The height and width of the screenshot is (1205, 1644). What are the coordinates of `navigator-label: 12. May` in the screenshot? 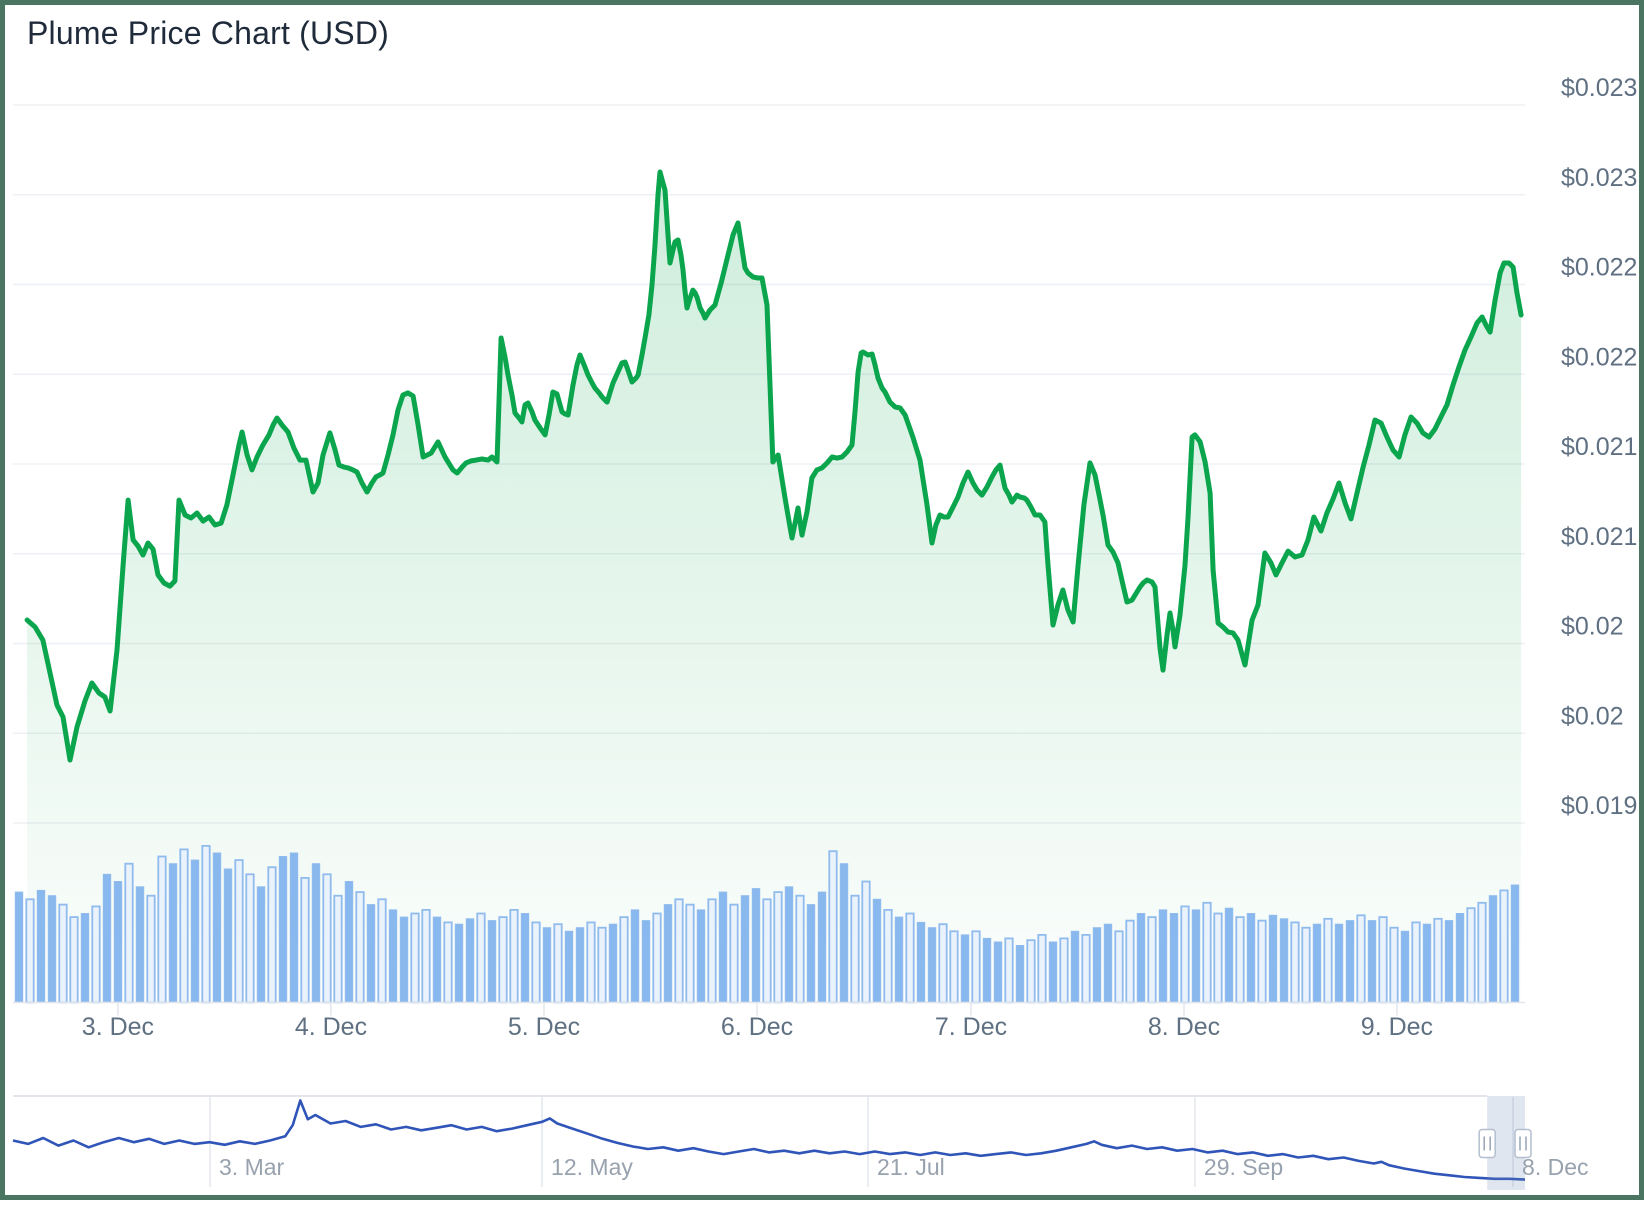 It's located at (592, 1167).